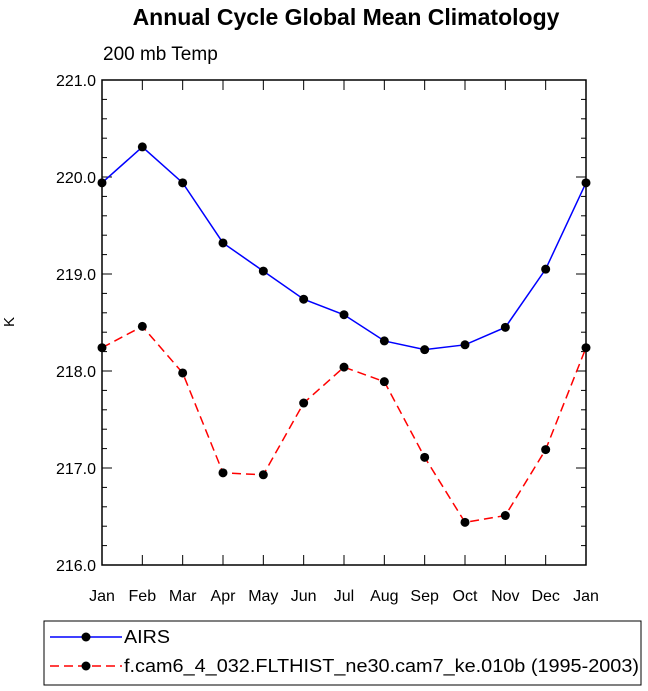 The height and width of the screenshot is (691, 648). I want to click on y-tick-label: 218.0, so click(76, 372).